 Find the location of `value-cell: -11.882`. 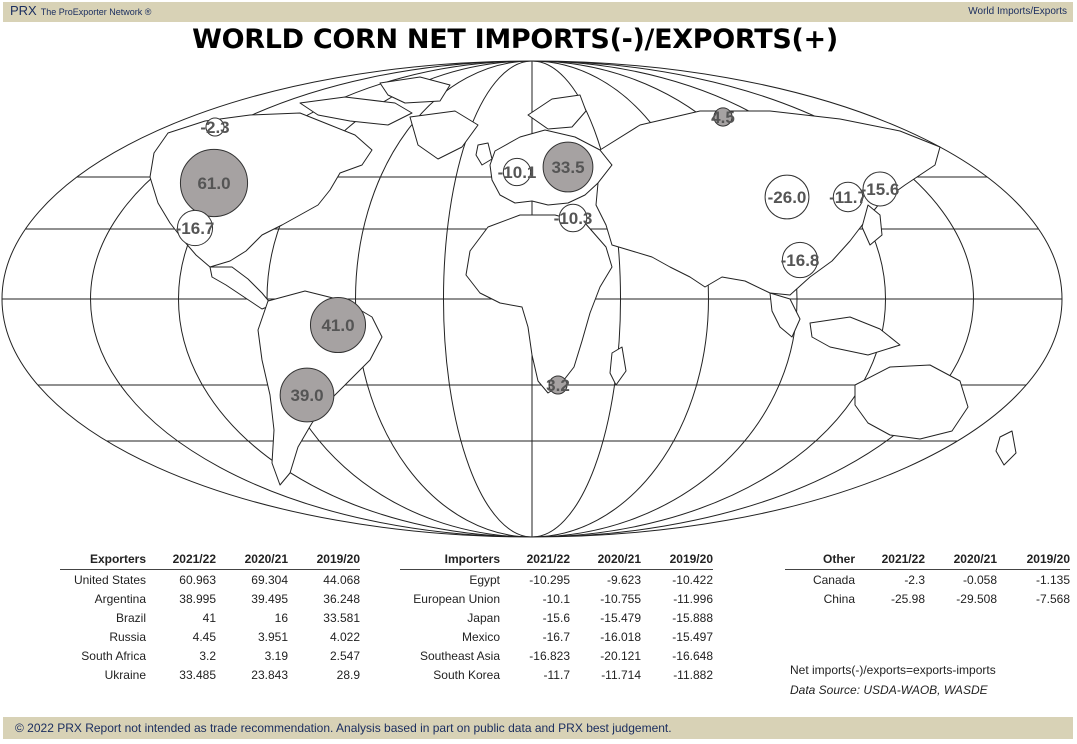

value-cell: -11.882 is located at coordinates (693, 674).